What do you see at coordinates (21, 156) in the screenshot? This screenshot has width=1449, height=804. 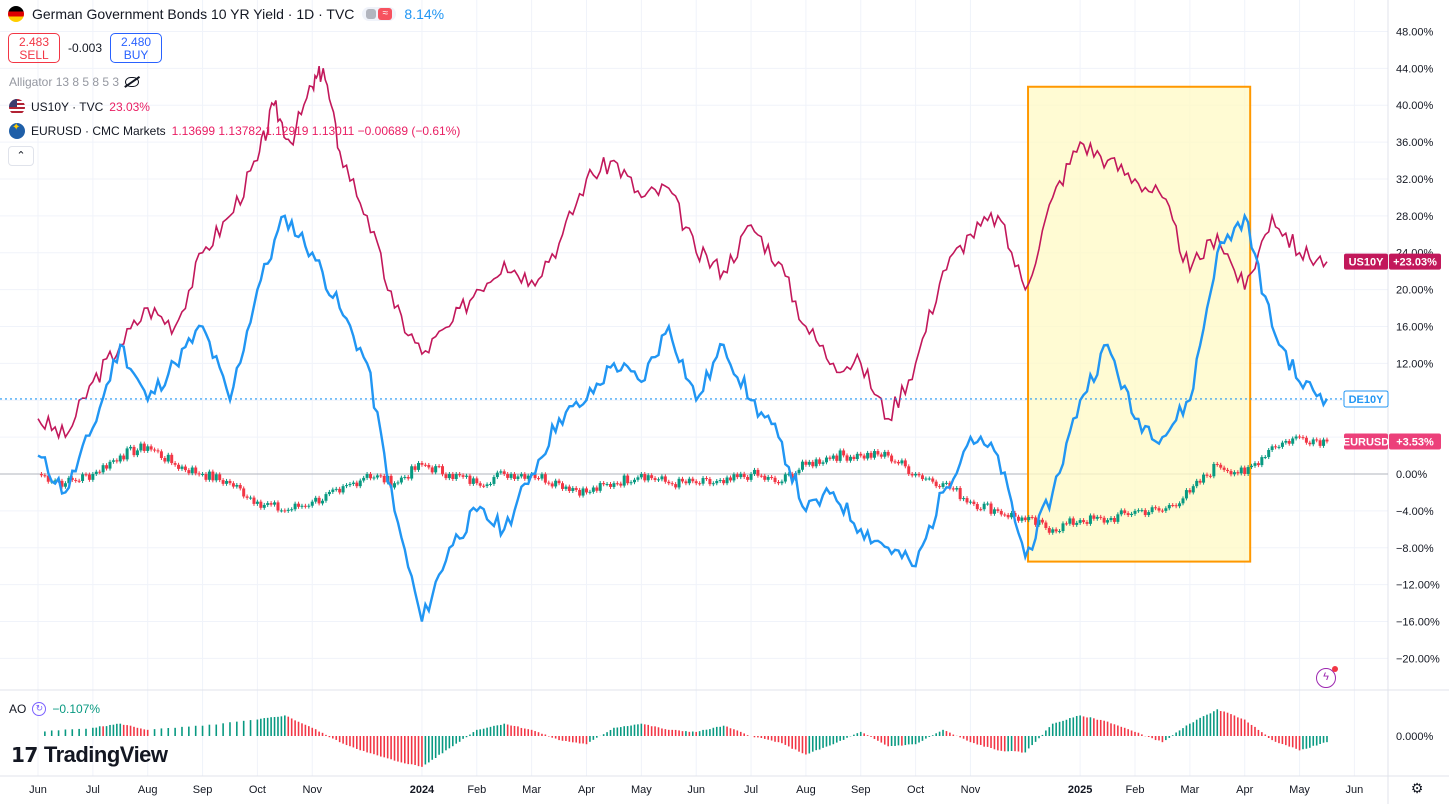 I see `collapse-legend-button: ⌃` at bounding box center [21, 156].